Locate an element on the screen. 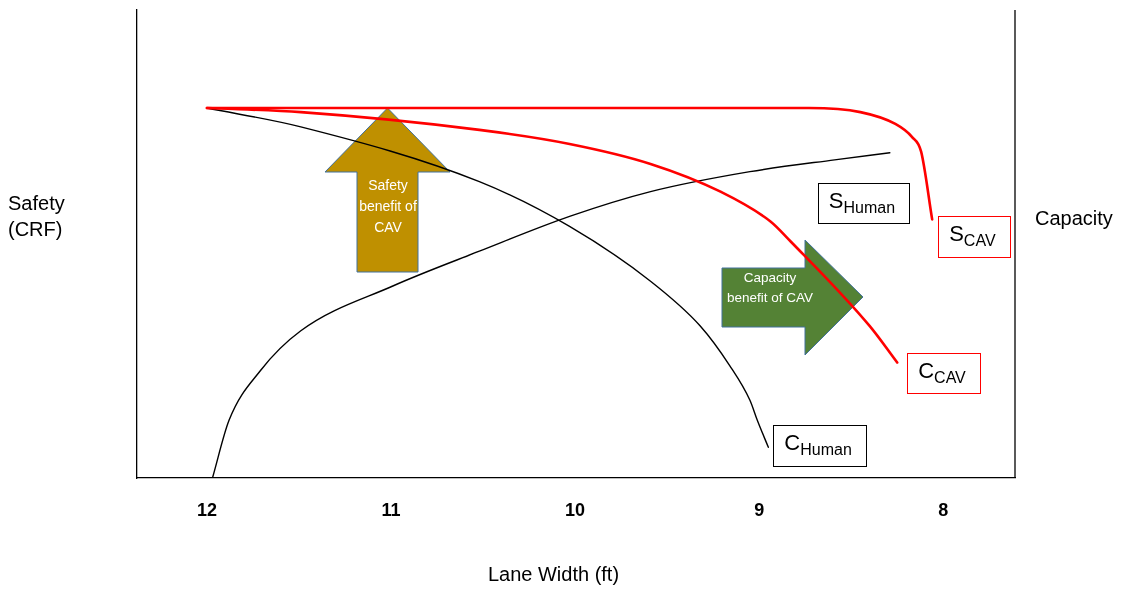 Image resolution: width=1137 pixels, height=589 pixels. annotation: Safety benefit of CAV is located at coordinates (388, 206).